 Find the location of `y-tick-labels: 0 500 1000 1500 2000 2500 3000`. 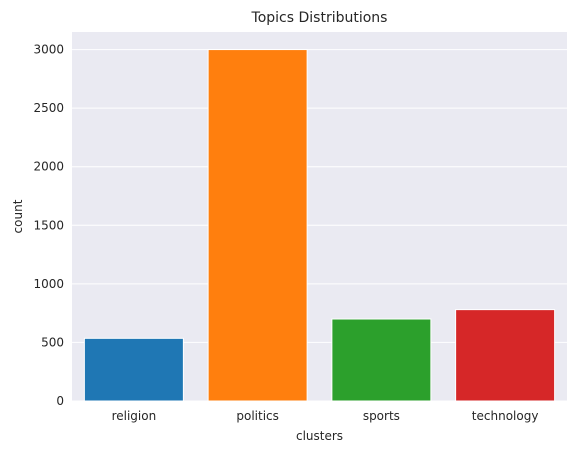

y-tick-labels: 0 500 1000 1500 2000 2500 3000 is located at coordinates (48, 225).